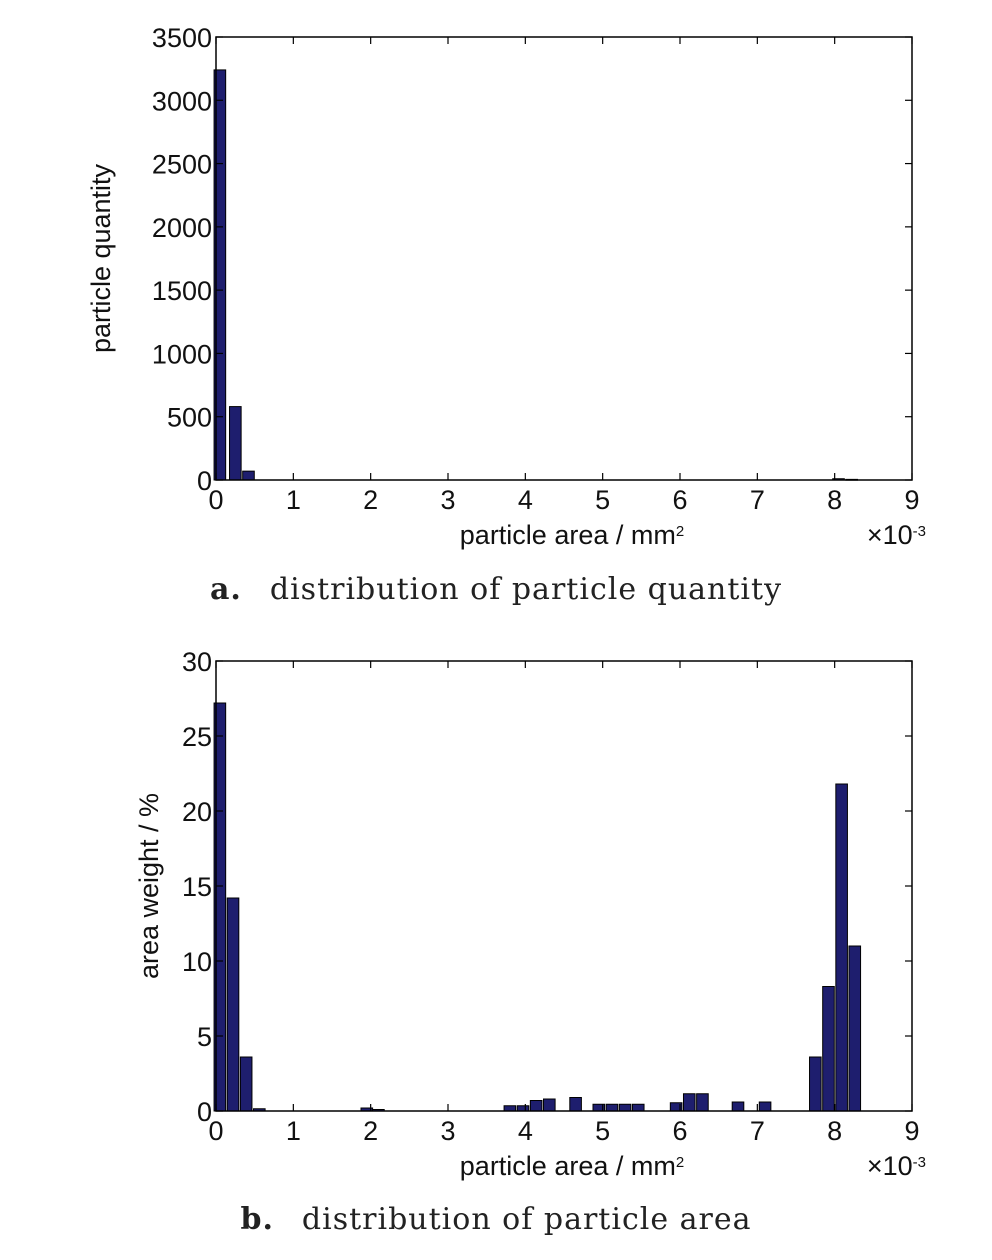  I want to click on chart-a-xtick-label: 9, so click(911, 500).